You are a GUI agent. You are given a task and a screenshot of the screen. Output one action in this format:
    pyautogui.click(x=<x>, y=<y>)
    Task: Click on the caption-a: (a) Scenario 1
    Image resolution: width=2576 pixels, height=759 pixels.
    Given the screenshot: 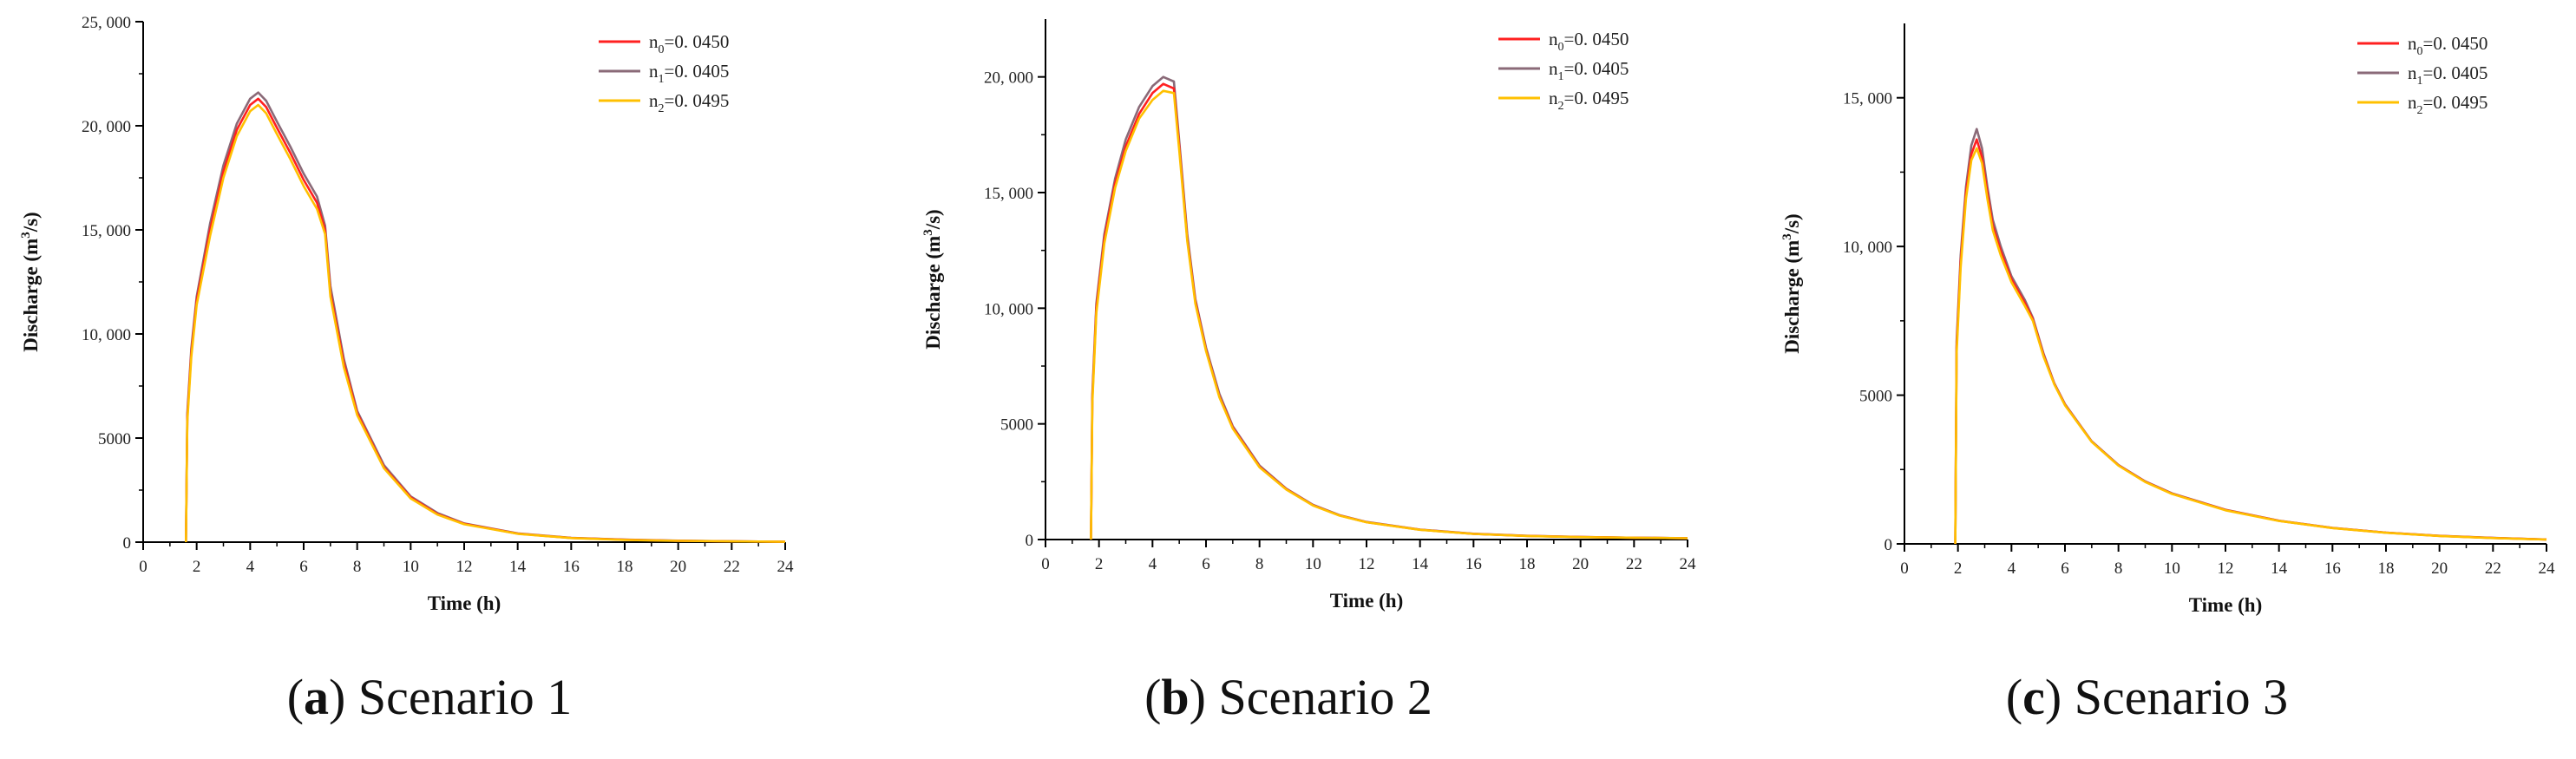 What is the action you would take?
    pyautogui.click(x=429, y=697)
    